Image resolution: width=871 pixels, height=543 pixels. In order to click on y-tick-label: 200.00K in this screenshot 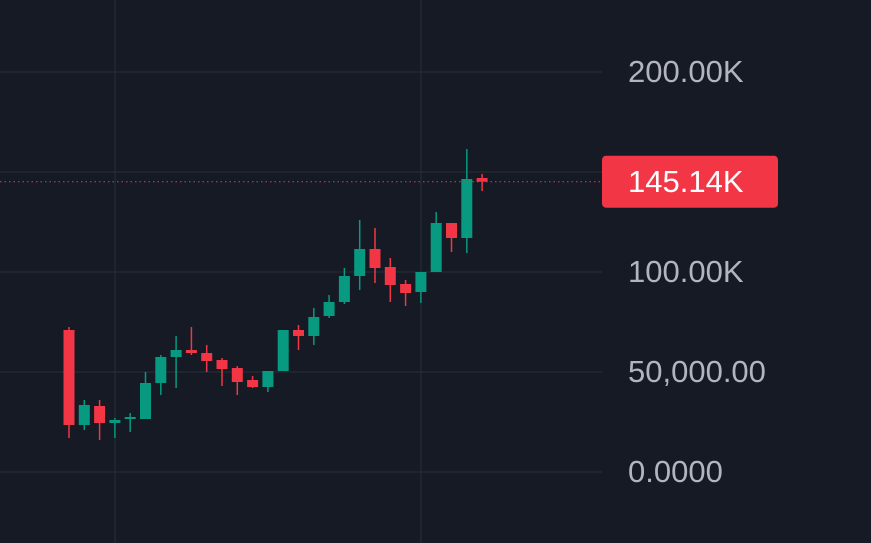, I will do `click(686, 71)`.